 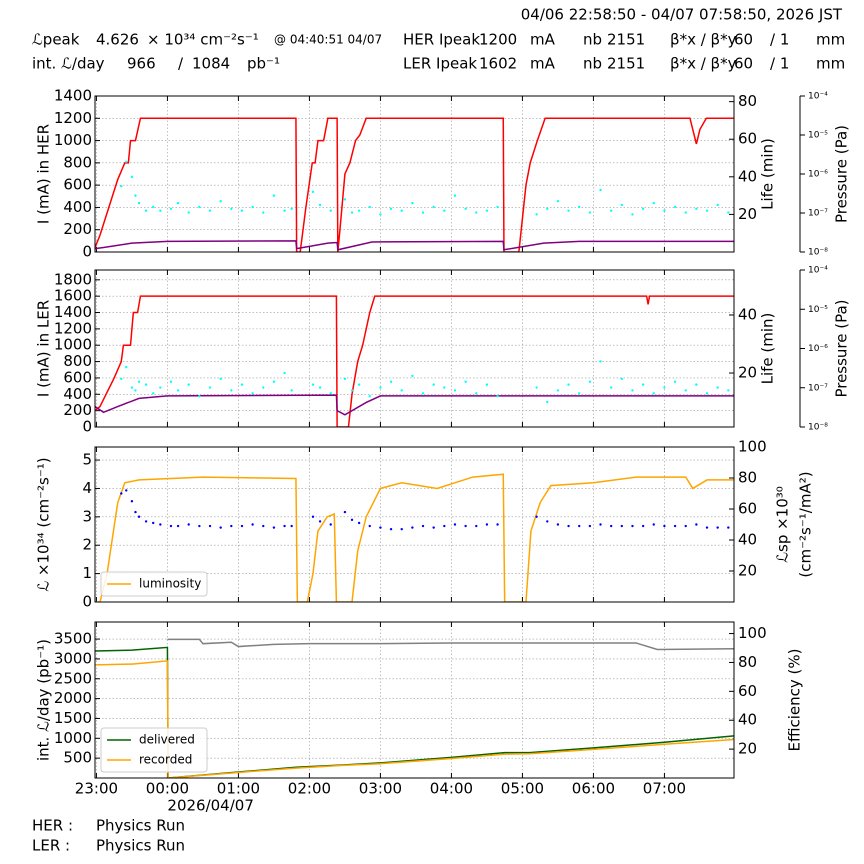 What do you see at coordinates (141, 64) in the screenshot?
I see `header-item: 966` at bounding box center [141, 64].